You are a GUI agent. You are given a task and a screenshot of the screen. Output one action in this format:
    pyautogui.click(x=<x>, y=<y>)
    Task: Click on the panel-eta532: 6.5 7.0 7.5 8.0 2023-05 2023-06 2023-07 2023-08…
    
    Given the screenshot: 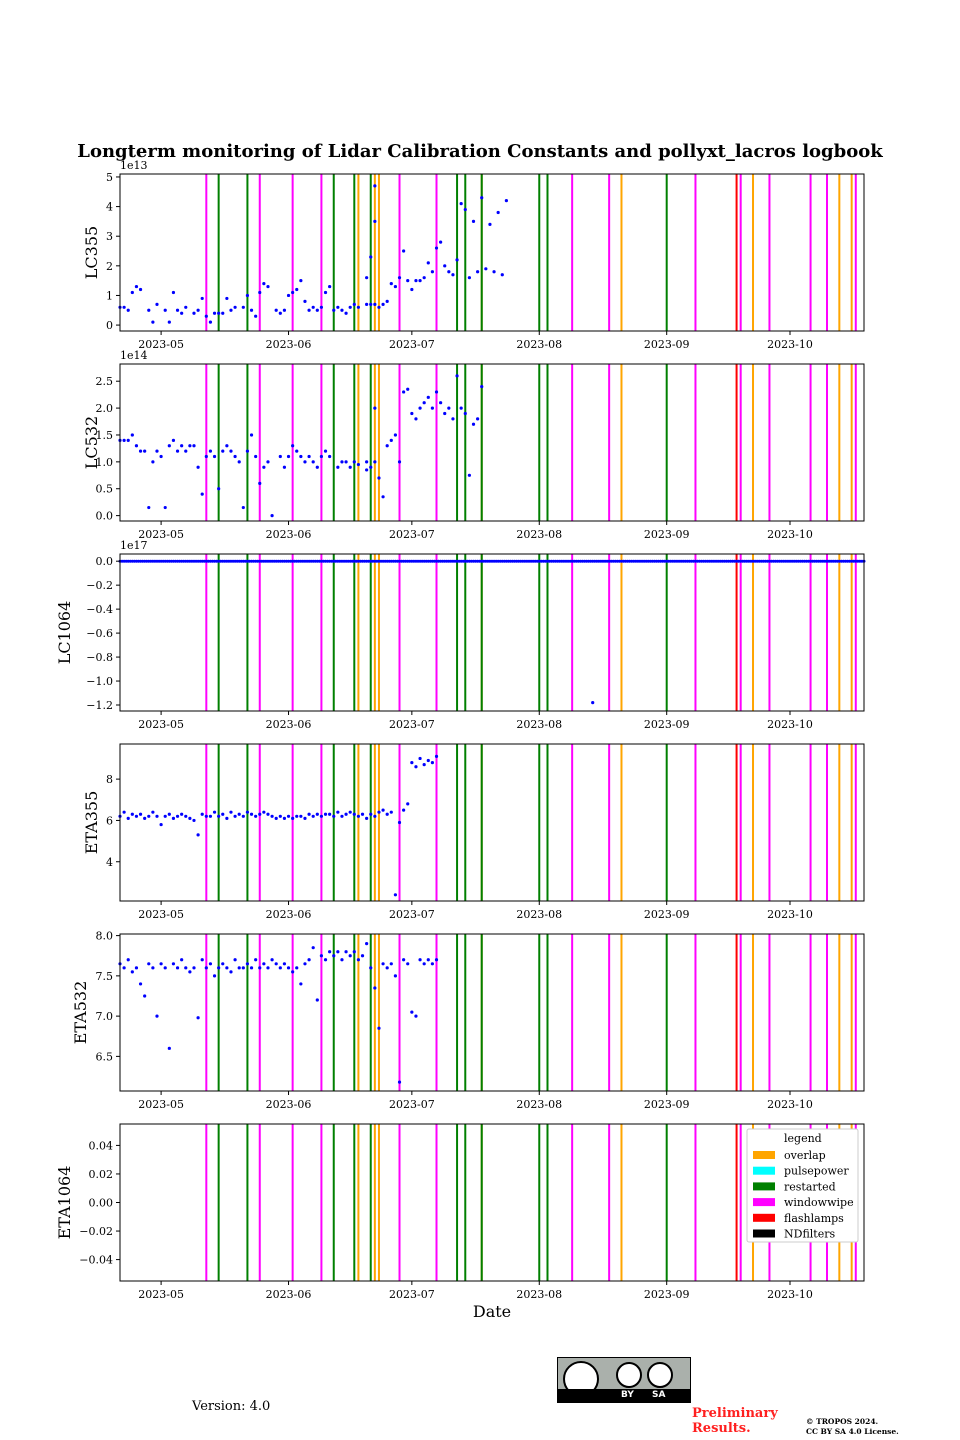 What is the action you would take?
    pyautogui.click(x=468, y=1020)
    